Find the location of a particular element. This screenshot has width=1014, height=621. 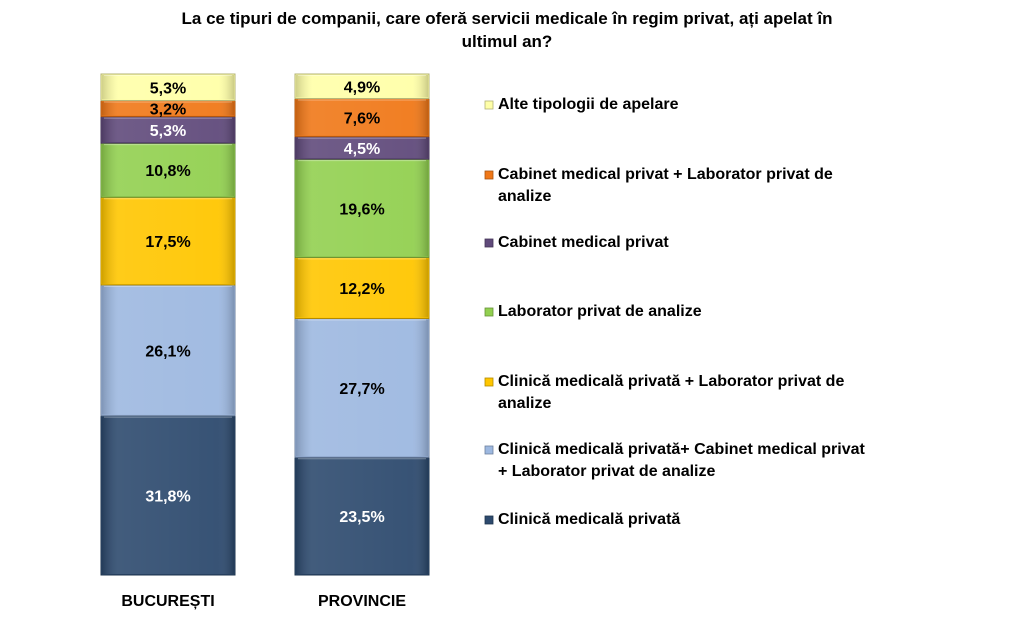

chart-title-line: ultimul an? is located at coordinates (507, 41).